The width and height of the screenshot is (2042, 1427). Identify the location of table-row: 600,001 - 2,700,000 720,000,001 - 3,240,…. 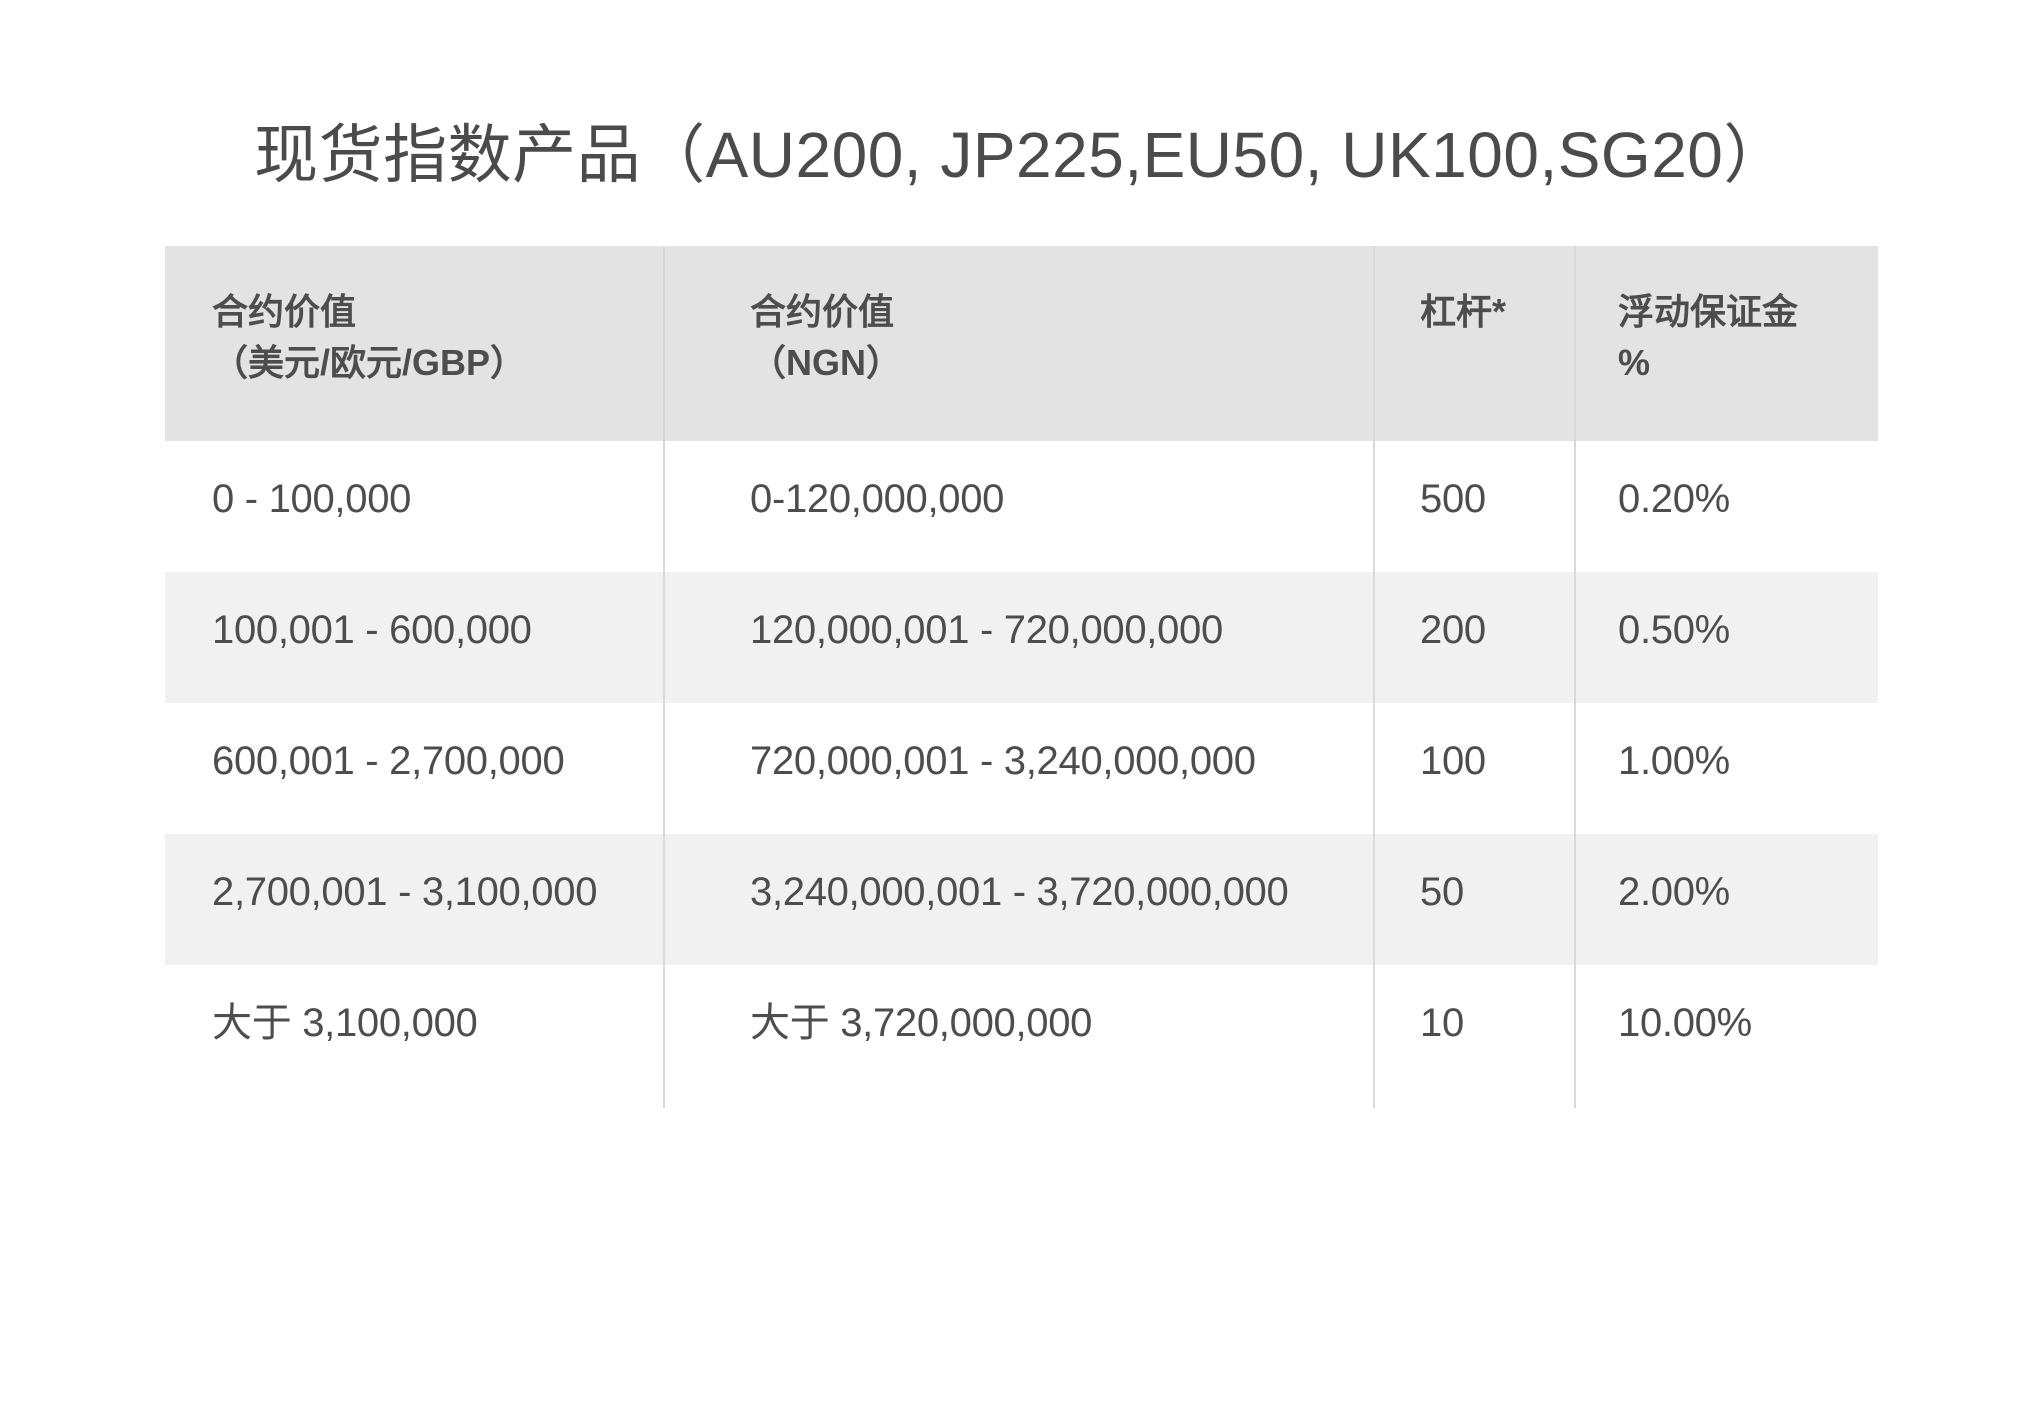
(1021, 768).